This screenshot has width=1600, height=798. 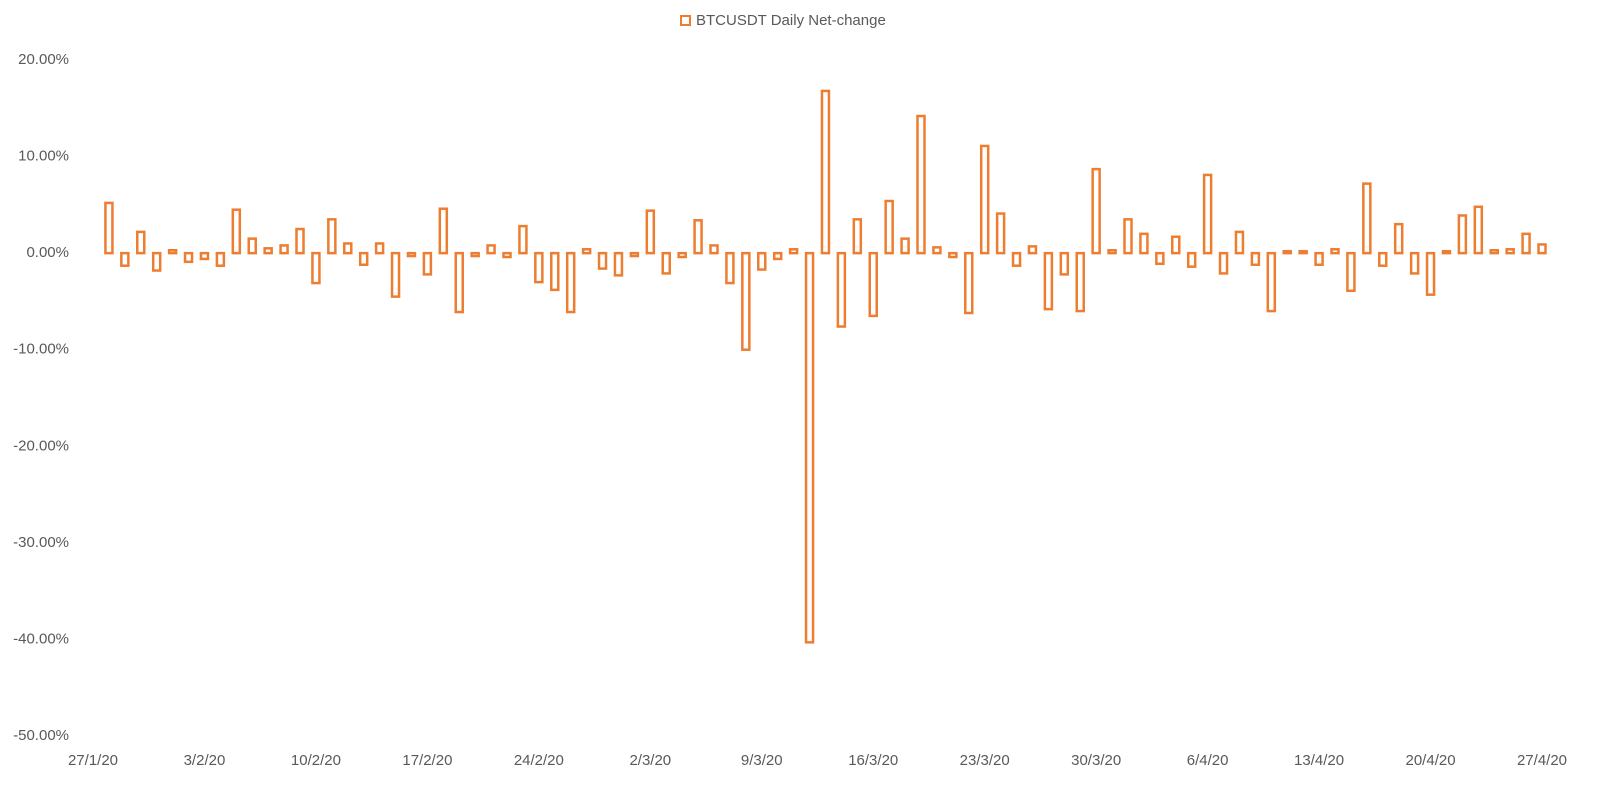 I want to click on x-tick-label: 20/4/20, so click(x=1431, y=760).